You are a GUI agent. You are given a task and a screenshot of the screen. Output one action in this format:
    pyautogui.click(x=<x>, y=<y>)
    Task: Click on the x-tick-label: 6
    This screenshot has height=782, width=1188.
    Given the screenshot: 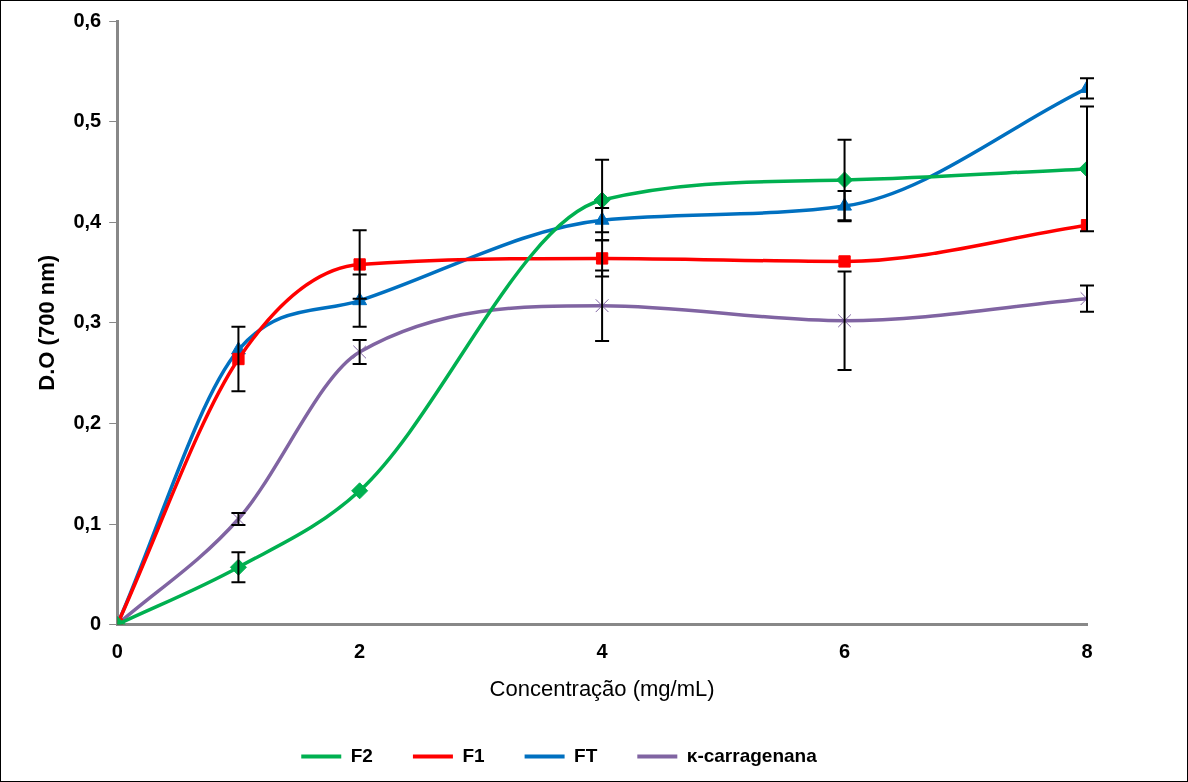 What is the action you would take?
    pyautogui.click(x=844, y=651)
    